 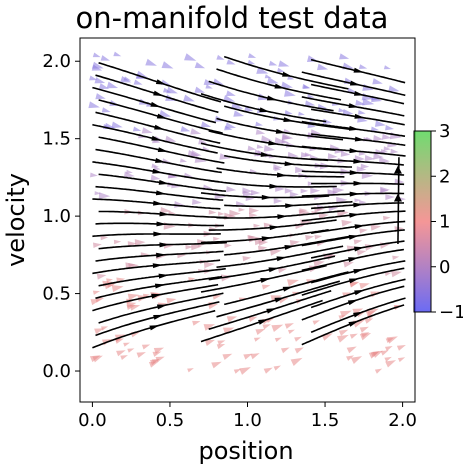 What do you see at coordinates (232, 18) in the screenshot?
I see `chart-title: on-manifold test data` at bounding box center [232, 18].